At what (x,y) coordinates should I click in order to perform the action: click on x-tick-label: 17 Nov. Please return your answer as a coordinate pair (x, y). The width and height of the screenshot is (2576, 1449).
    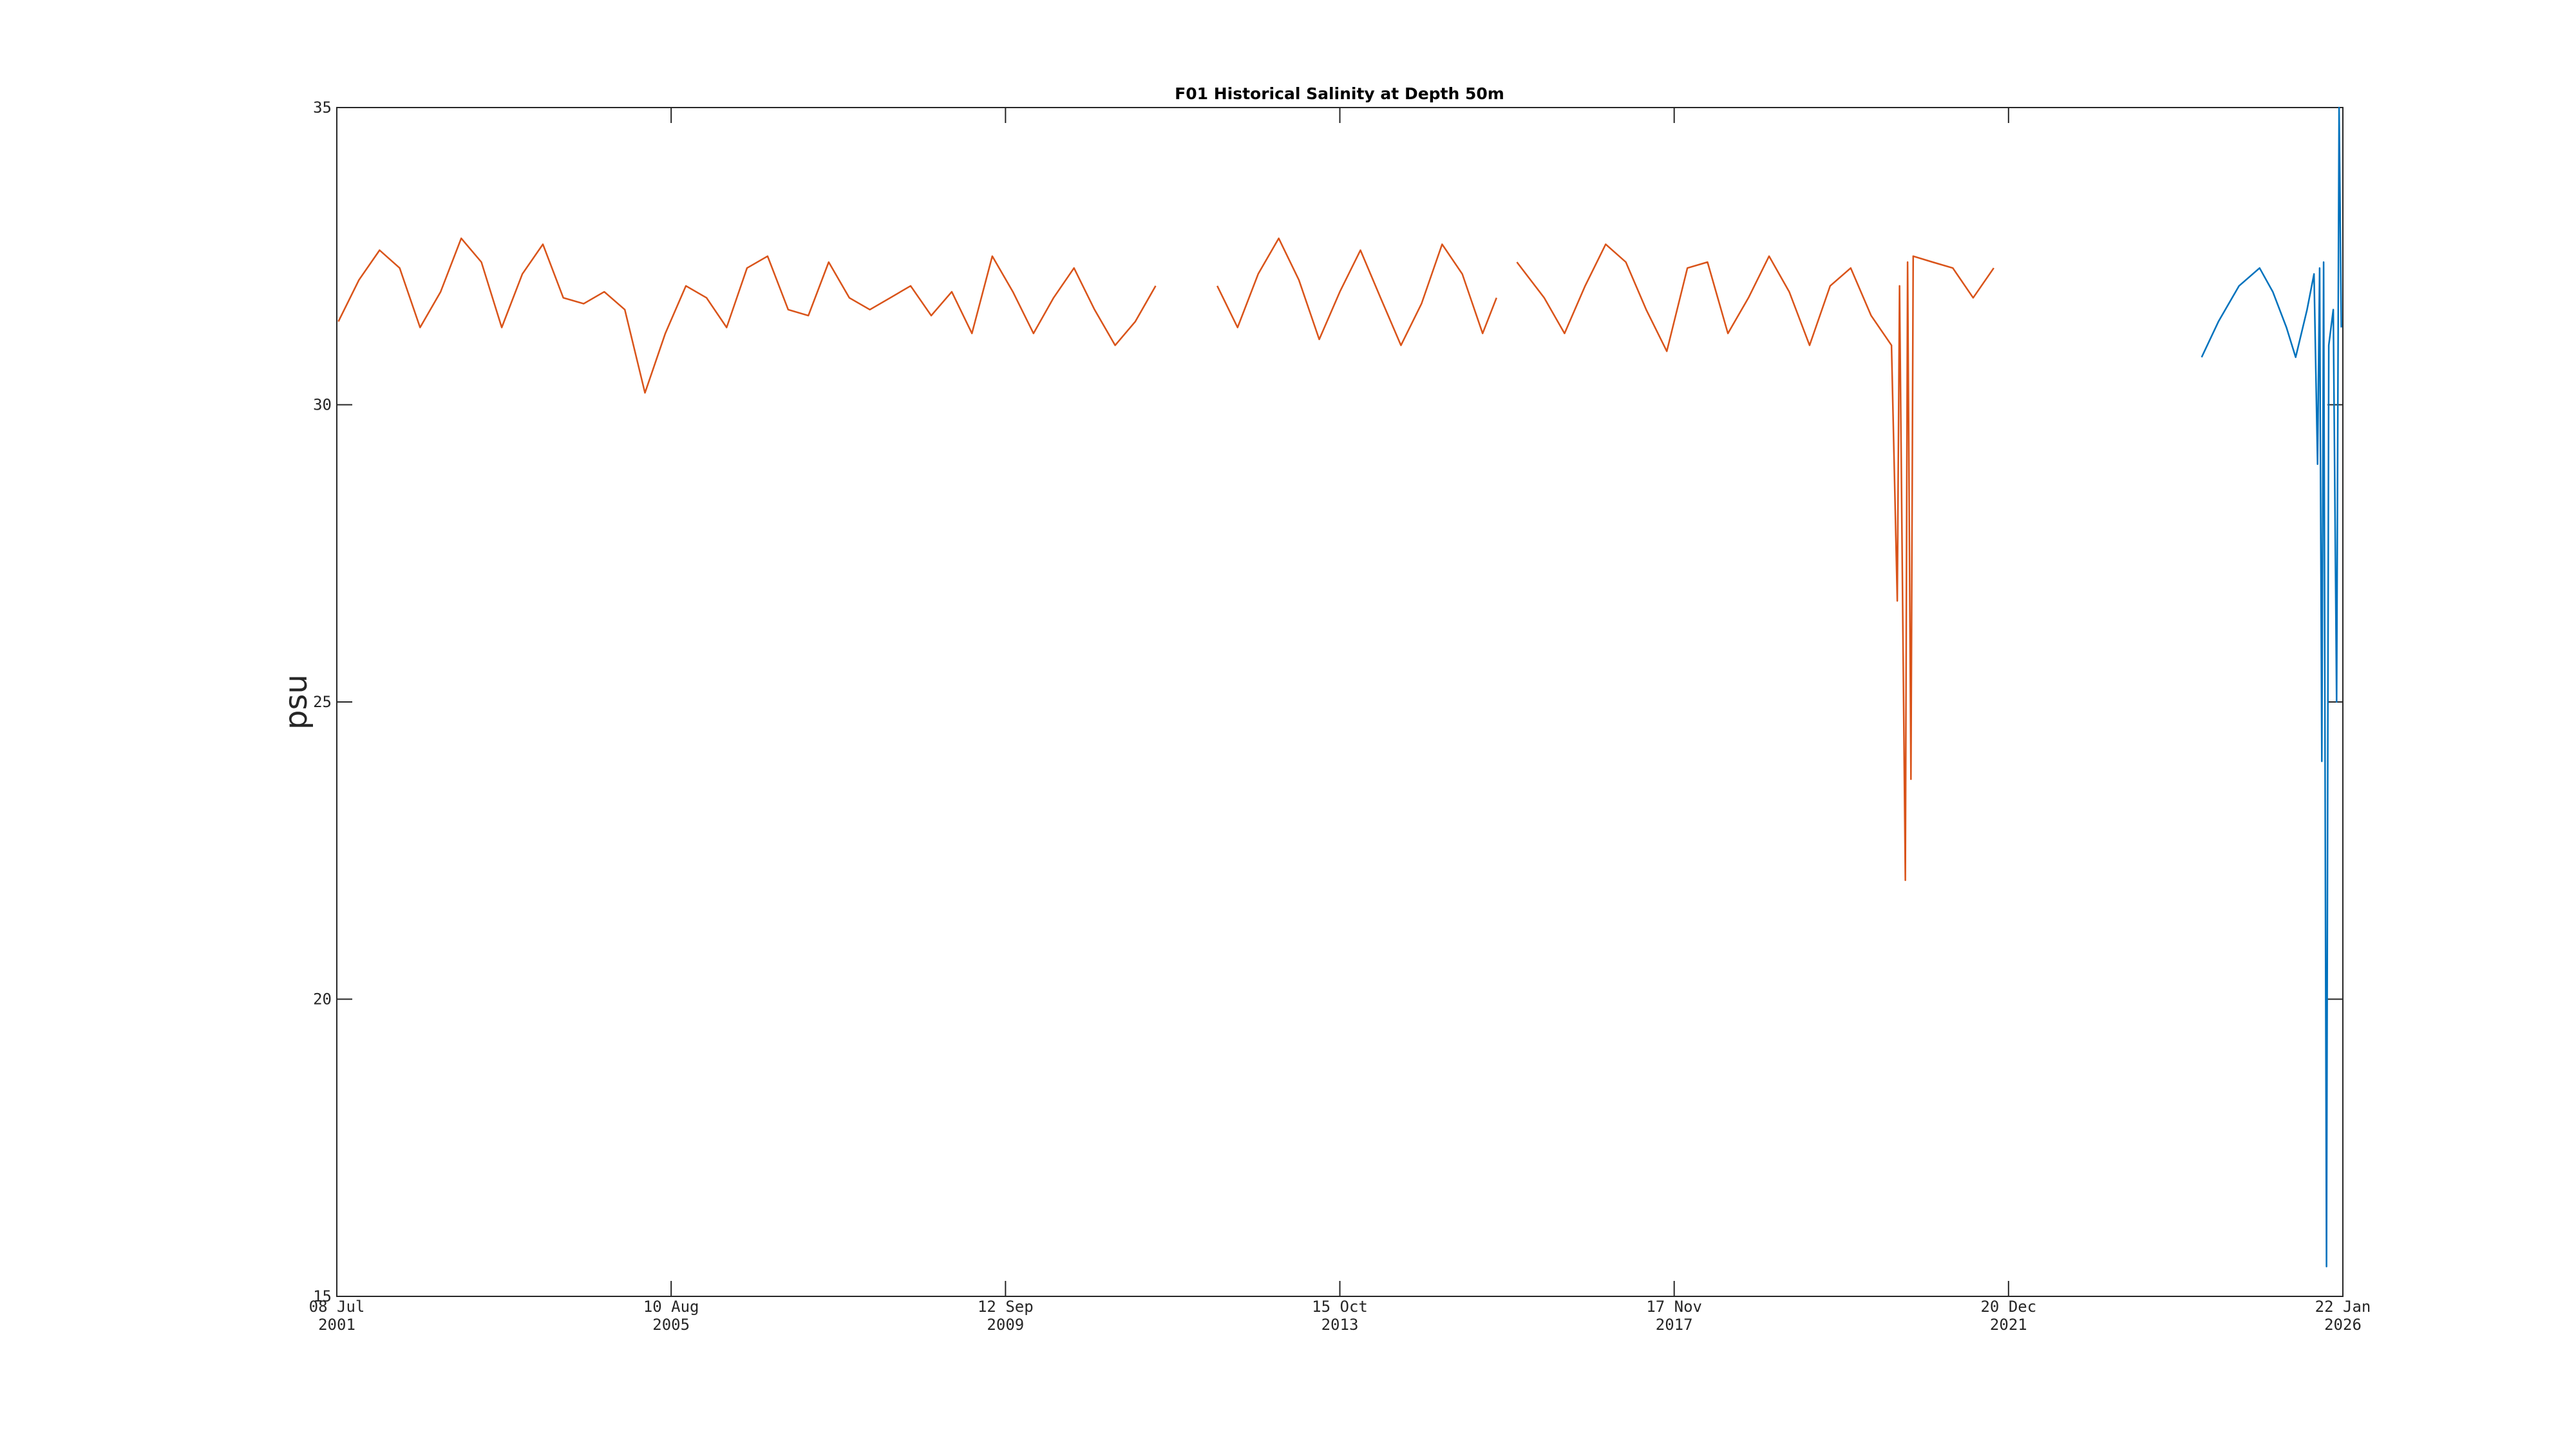
    Looking at the image, I should click on (1674, 1307).